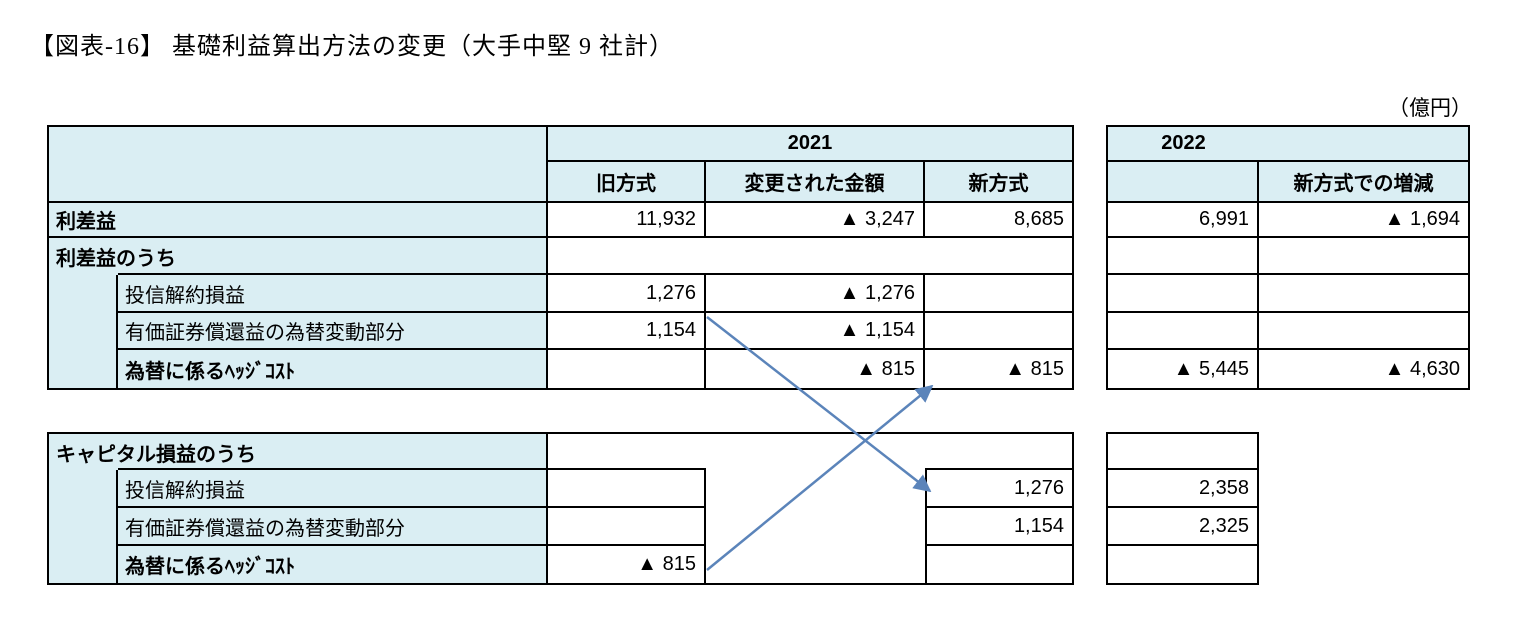 This screenshot has height=626, width=1518. What do you see at coordinates (333, 527) in the screenshot?
I see `row-label-fx-portion-capital: 有価証券償還益の為替変動部分` at bounding box center [333, 527].